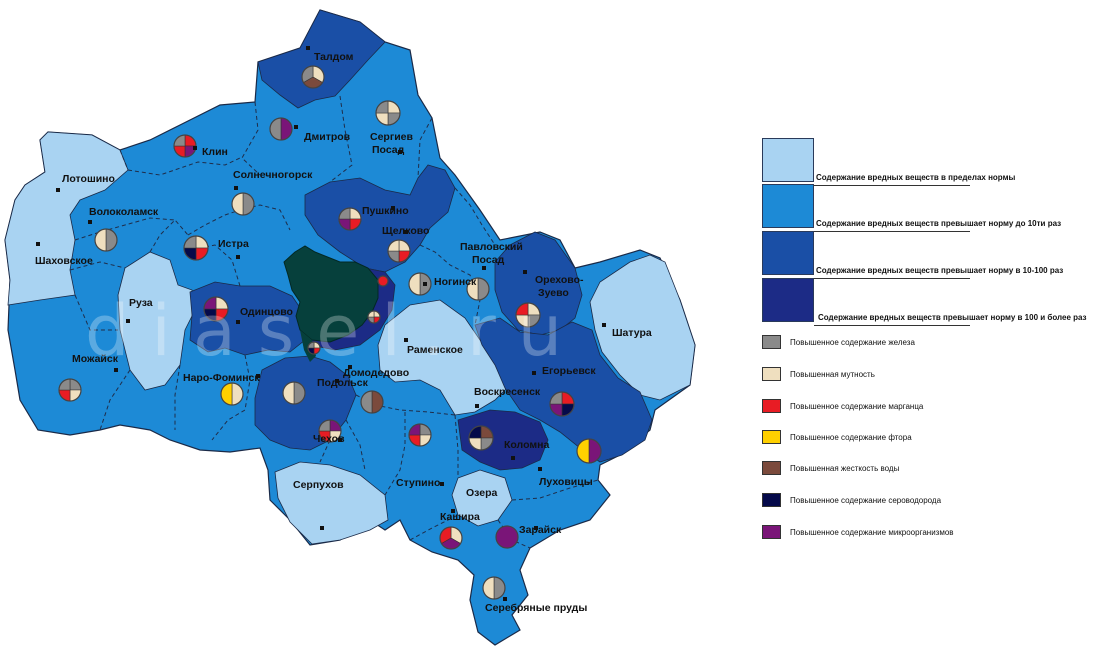  Describe the element at coordinates (460, 517) in the screenshot. I see `city-label-kashira: Кашира` at that location.